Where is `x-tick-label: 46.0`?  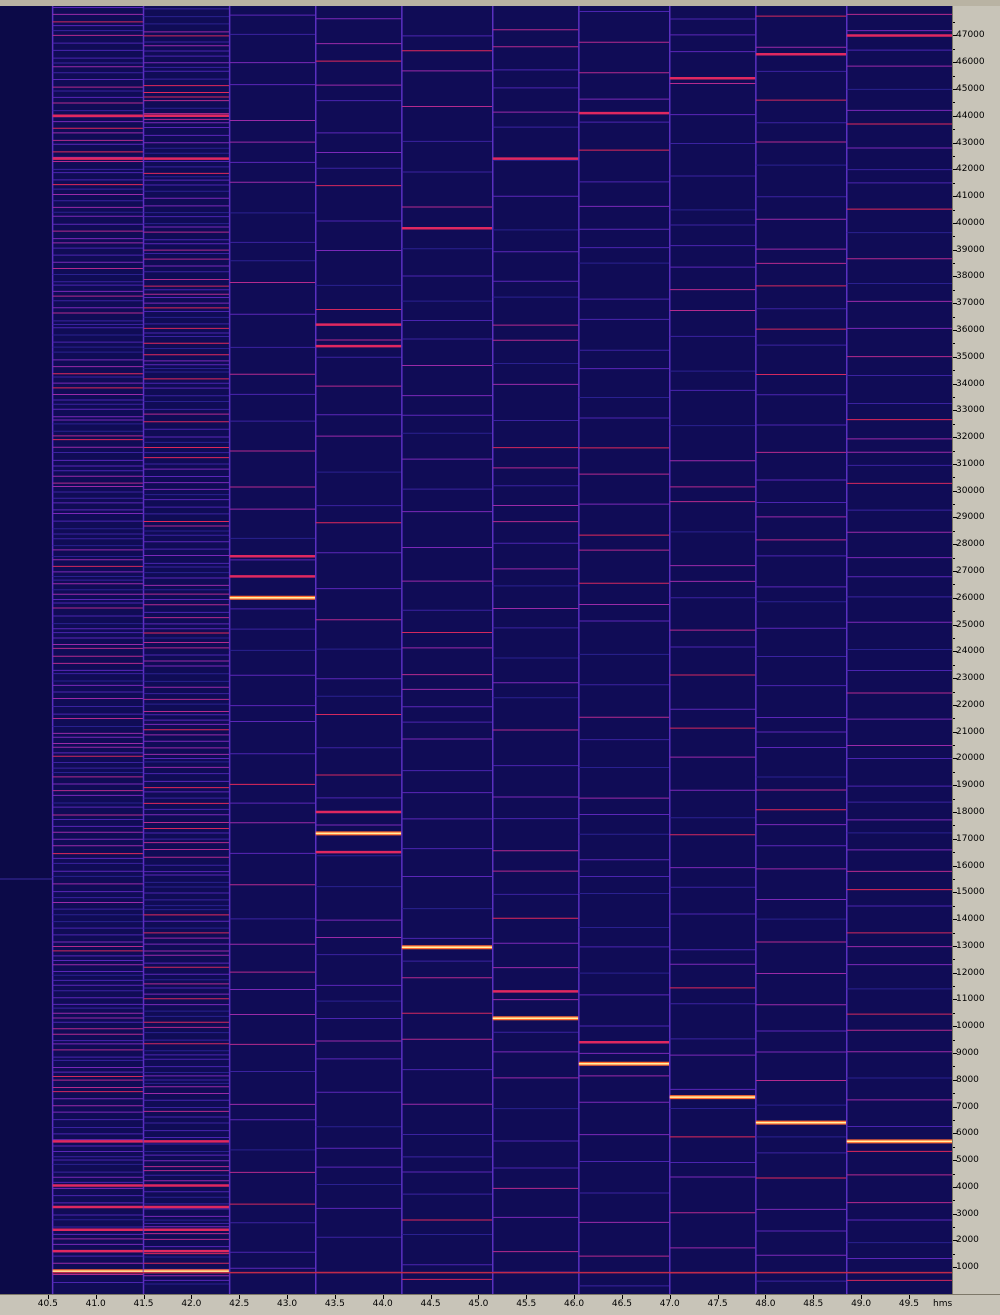 x-tick-label: 46.0 is located at coordinates (574, 1304).